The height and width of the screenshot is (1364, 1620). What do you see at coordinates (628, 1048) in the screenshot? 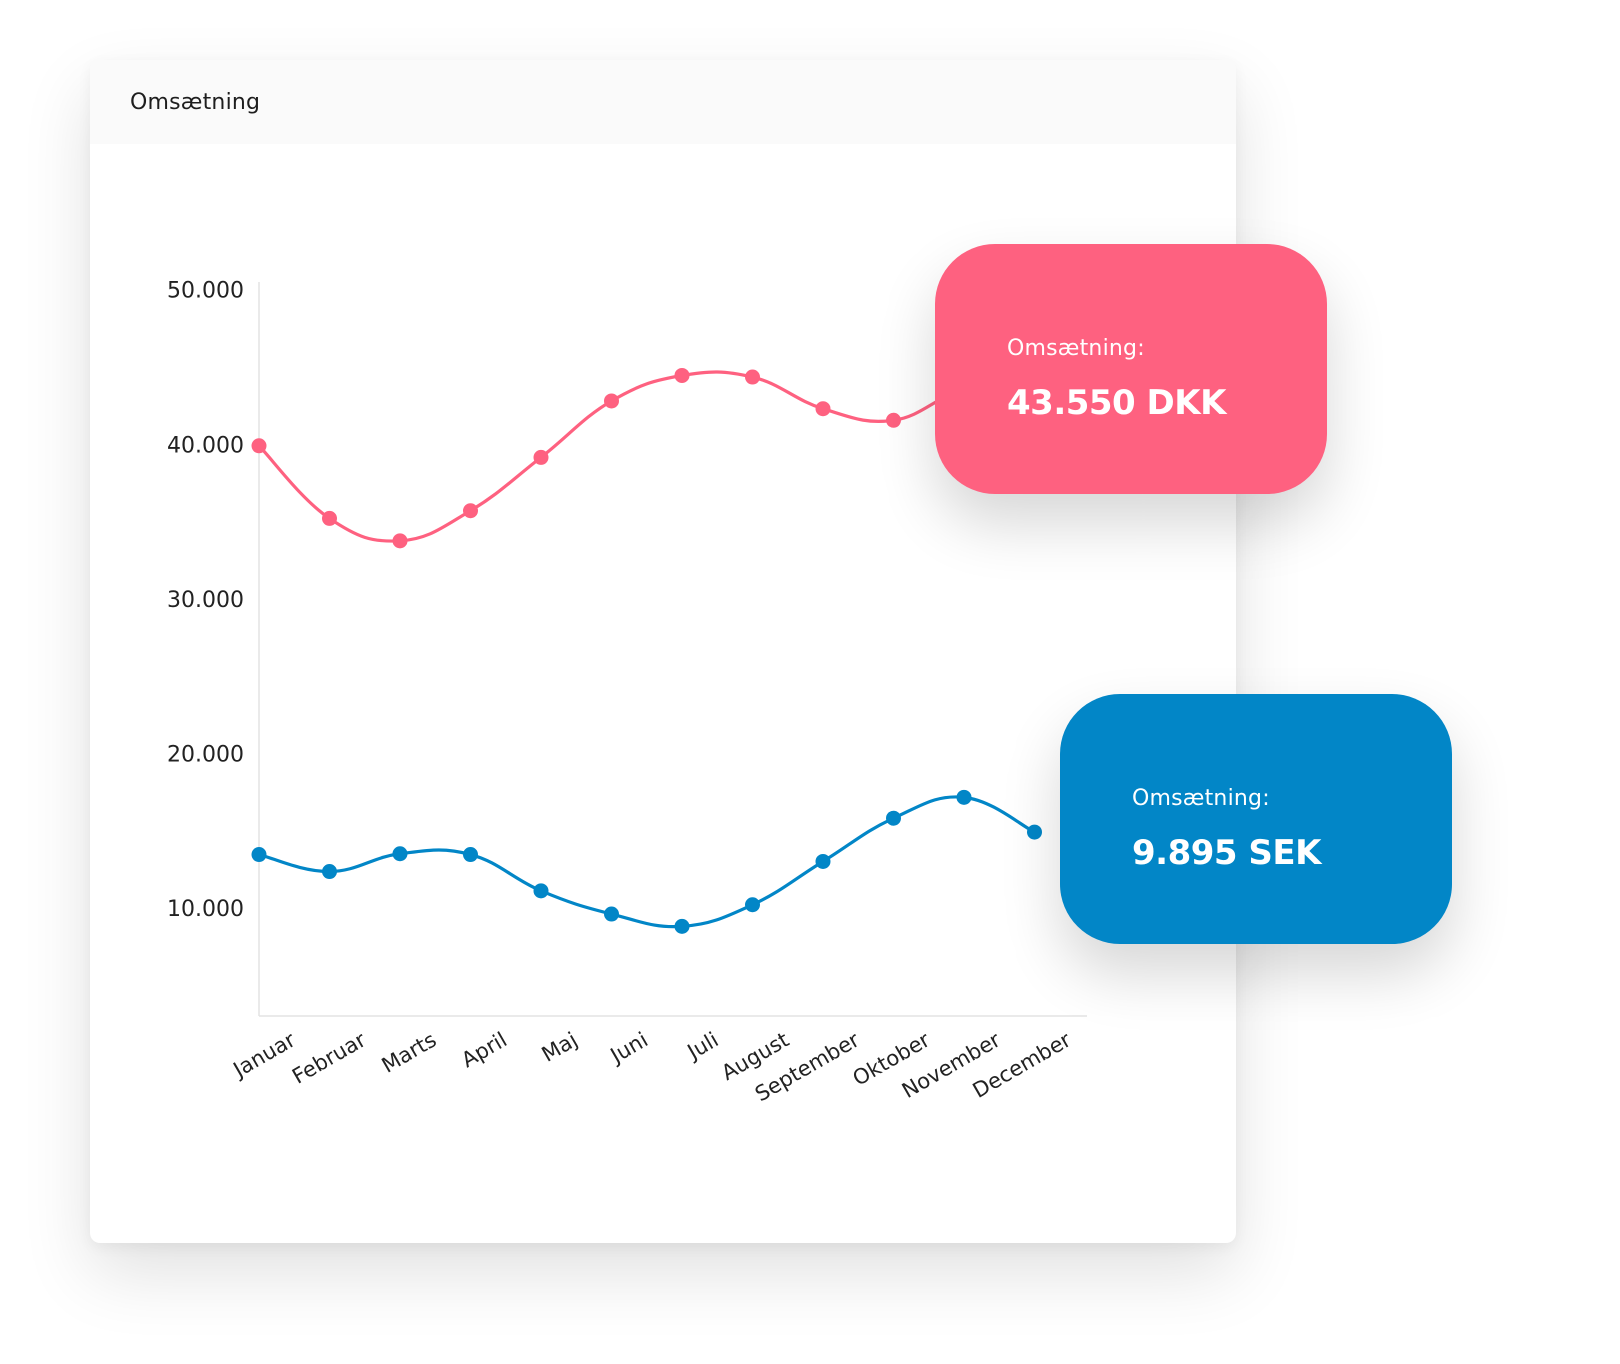
I see `x-tick-label: Juni` at bounding box center [628, 1048].